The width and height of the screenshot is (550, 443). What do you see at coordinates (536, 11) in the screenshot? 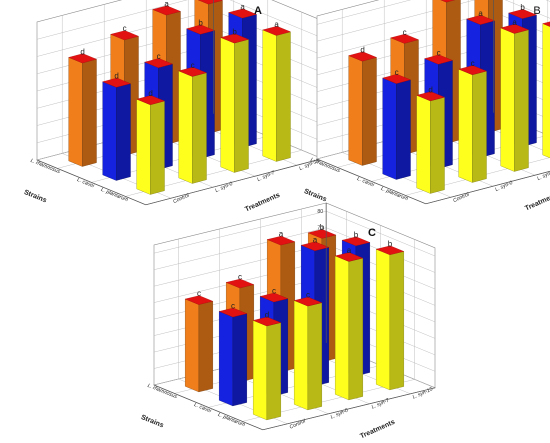
I see `panel-letter: B` at bounding box center [536, 11].